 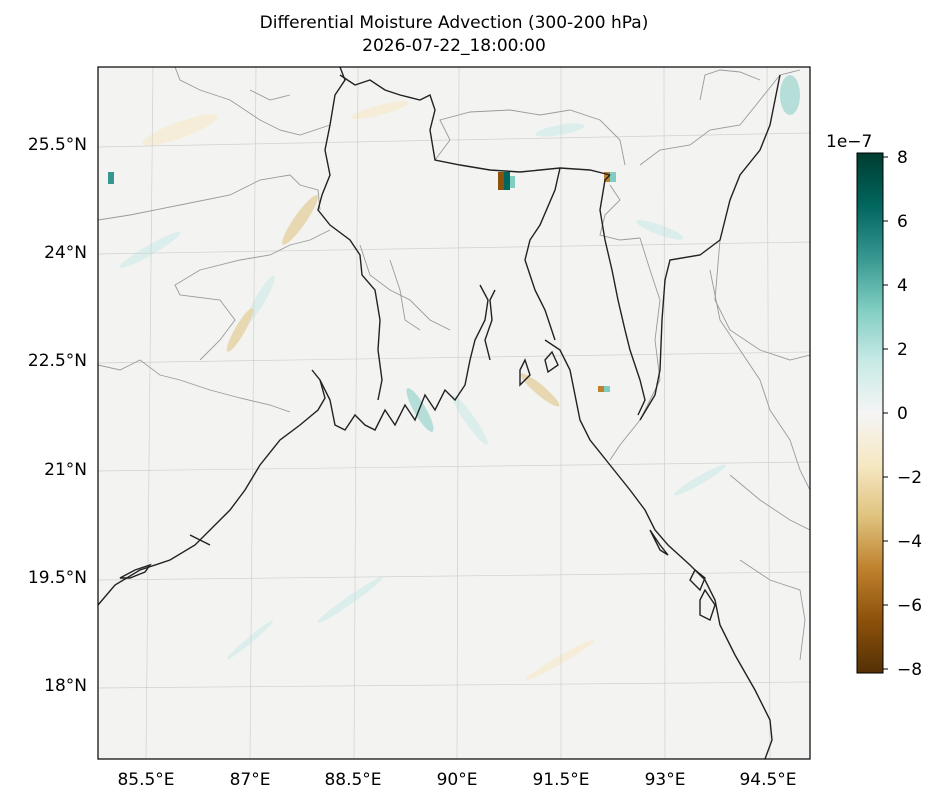 I want to click on lon-label: 90°E, so click(x=457, y=780).